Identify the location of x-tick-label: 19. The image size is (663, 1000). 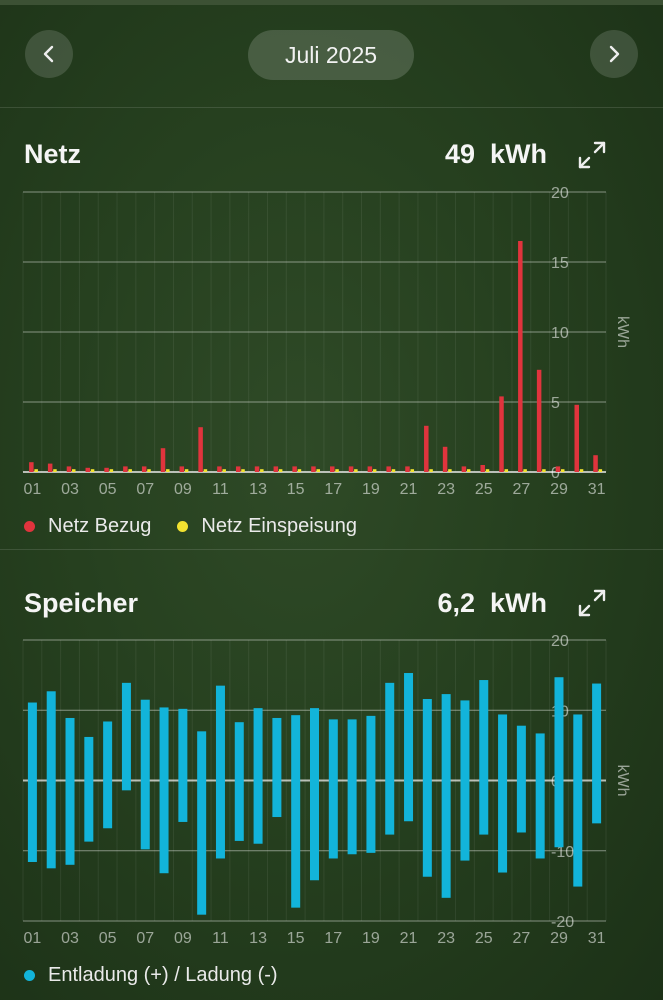
(371, 938).